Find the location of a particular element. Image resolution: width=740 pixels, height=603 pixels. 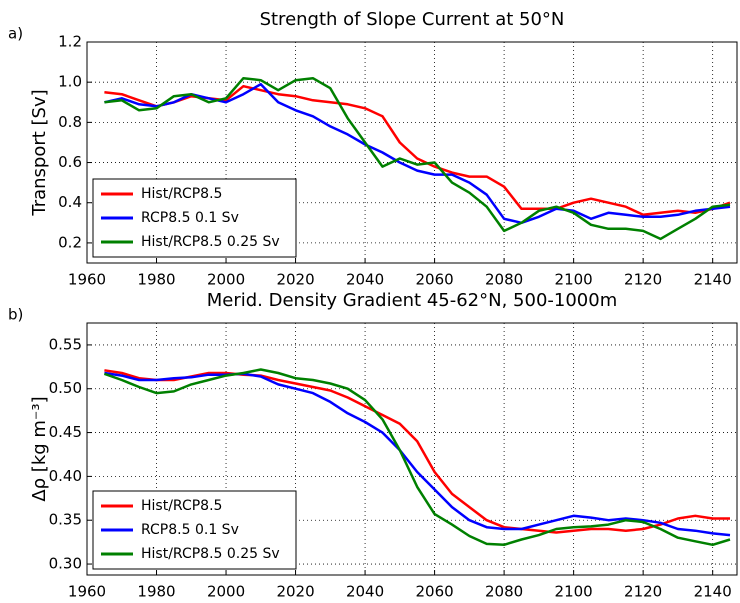

panel-label: a) is located at coordinates (15, 34).